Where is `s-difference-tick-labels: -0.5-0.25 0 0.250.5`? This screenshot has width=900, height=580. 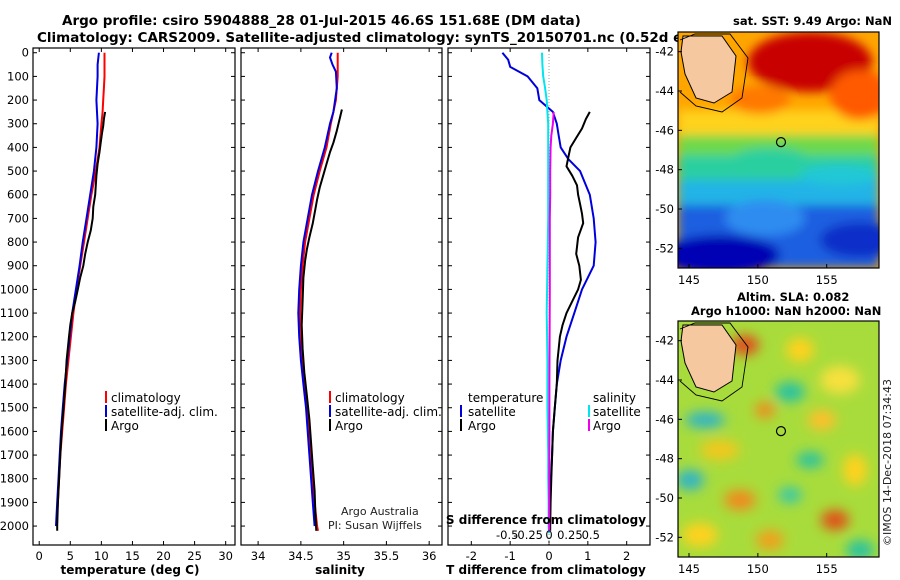 s-difference-tick-labels: -0.5-0.25 0 0.250.5 is located at coordinates (548, 535).